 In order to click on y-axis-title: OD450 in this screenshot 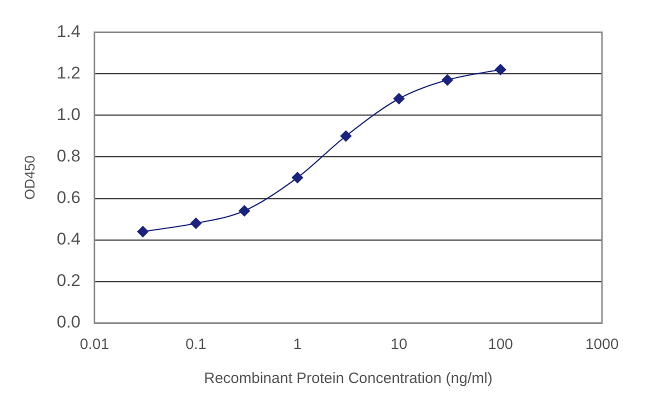, I will do `click(29, 177)`.